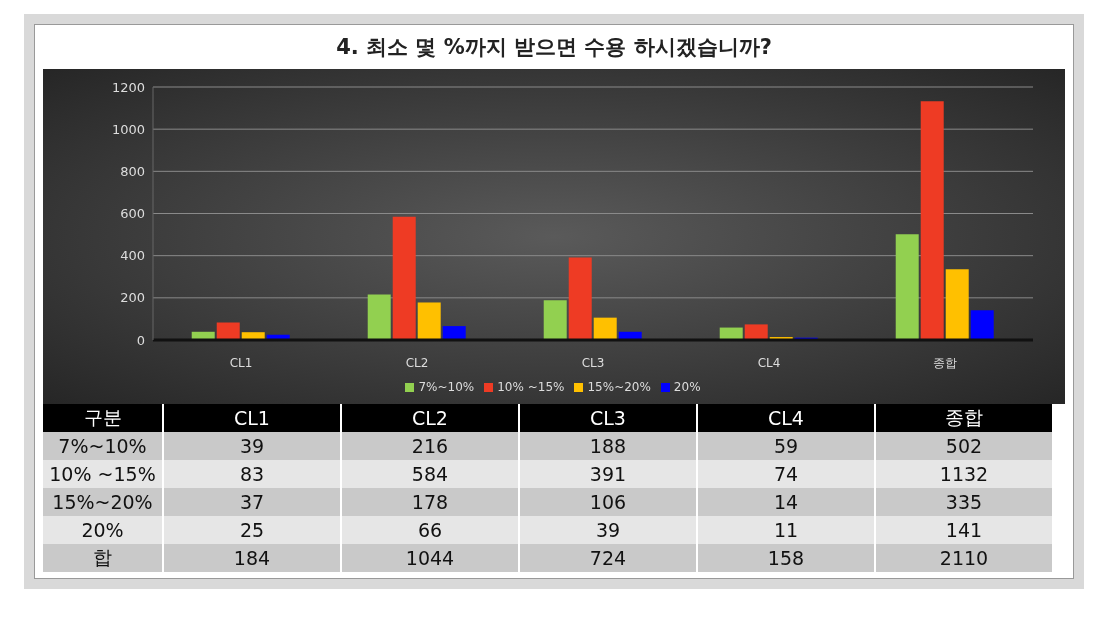  What do you see at coordinates (417, 362) in the screenshot?
I see `x-tick-label: CL2` at bounding box center [417, 362].